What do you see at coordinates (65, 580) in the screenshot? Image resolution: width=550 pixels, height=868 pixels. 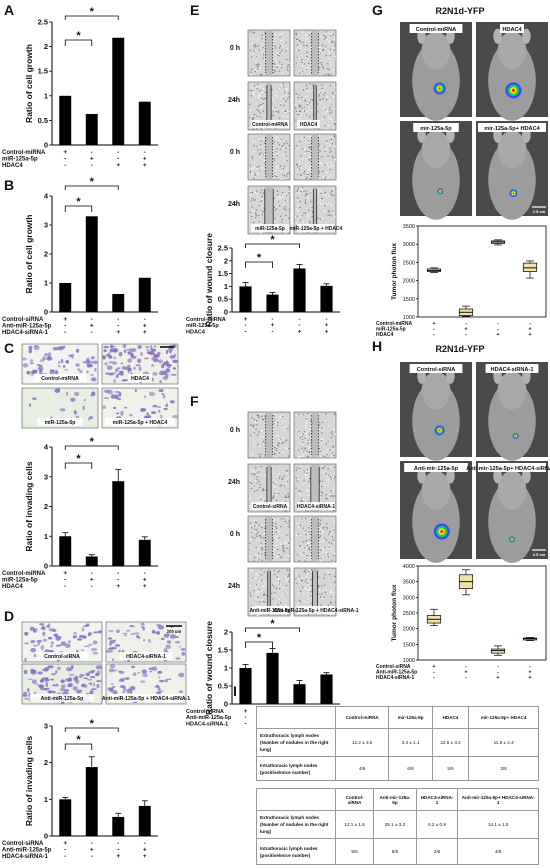 I see `panel-c-sign: -` at bounding box center [65, 580].